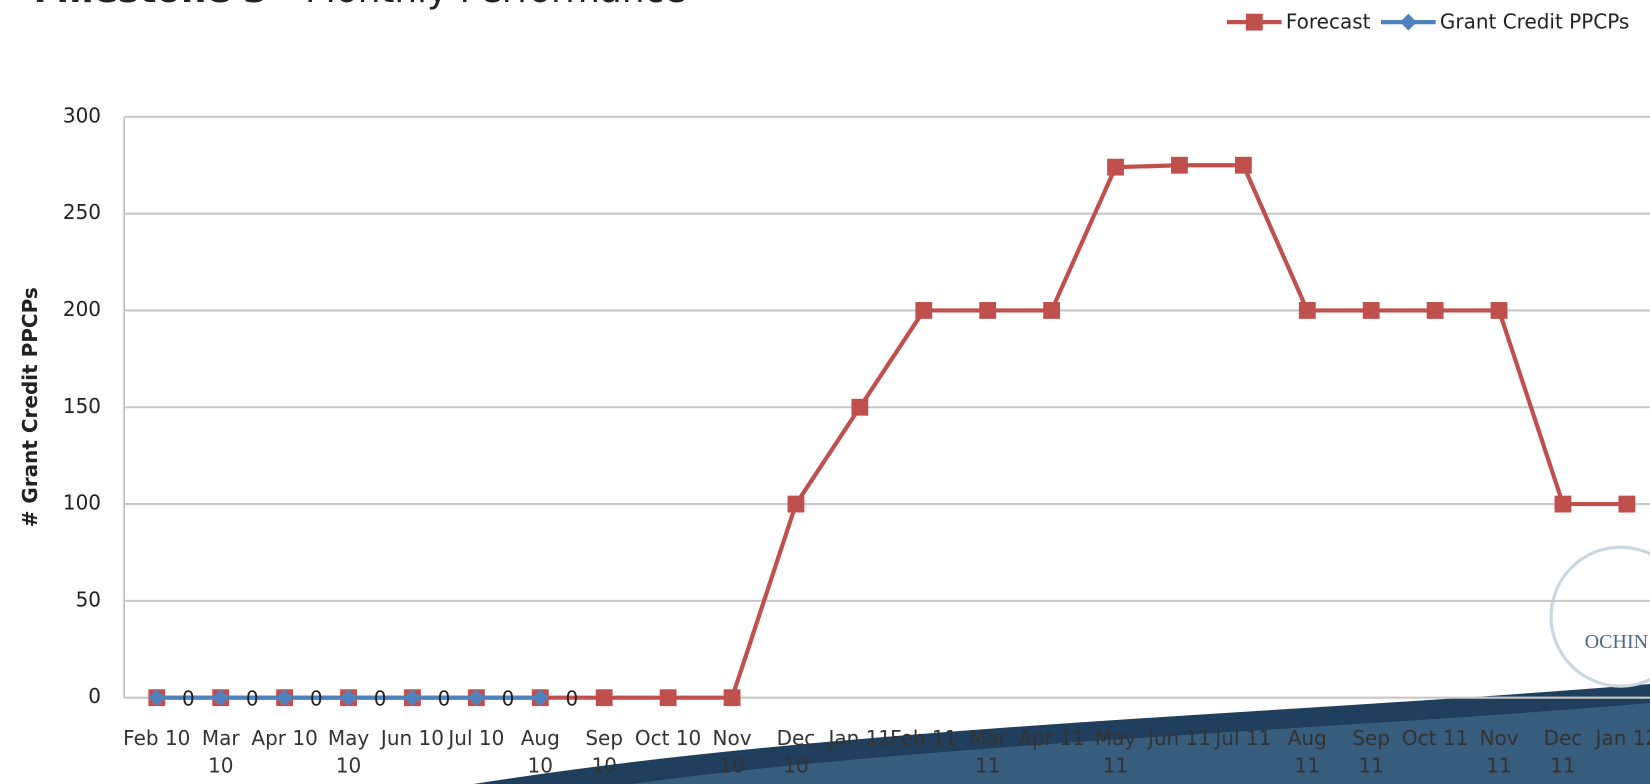 The width and height of the screenshot is (1650, 784). What do you see at coordinates (82, 115) in the screenshot?
I see `y-tick-label: 300` at bounding box center [82, 115].